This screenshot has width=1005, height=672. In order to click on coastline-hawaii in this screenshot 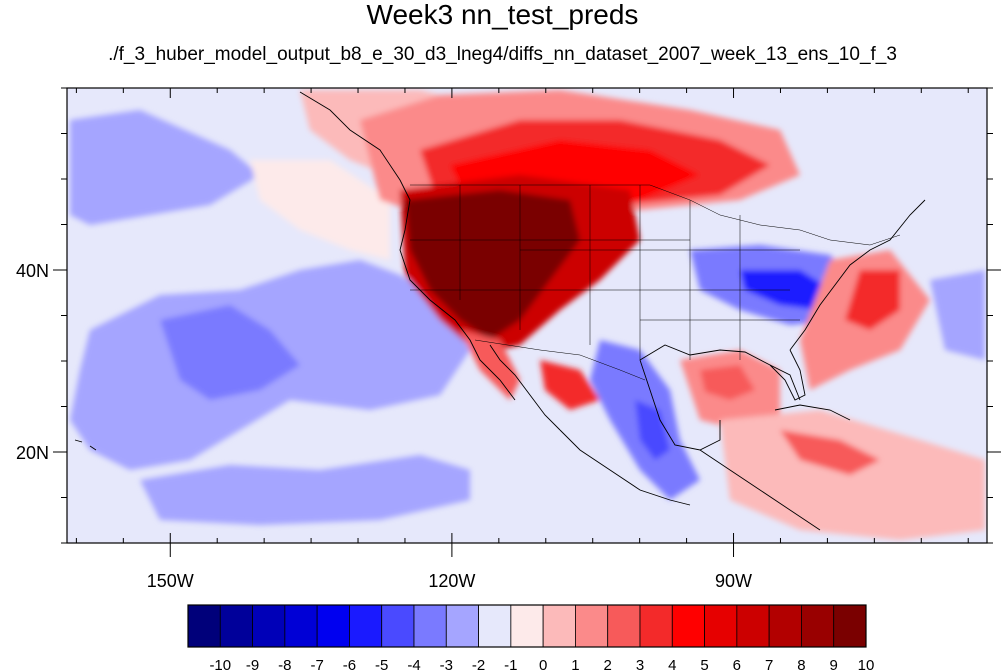, I will do `click(85, 445)`.